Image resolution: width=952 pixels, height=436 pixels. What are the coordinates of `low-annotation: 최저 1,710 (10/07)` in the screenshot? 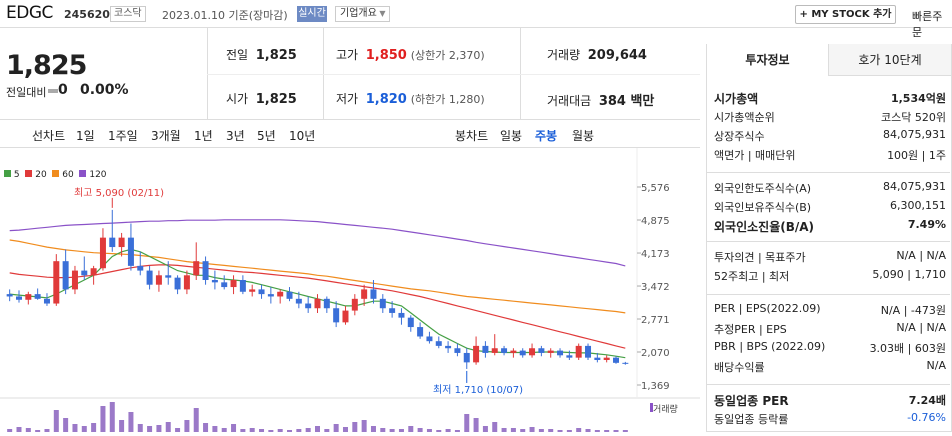 It's located at (478, 390).